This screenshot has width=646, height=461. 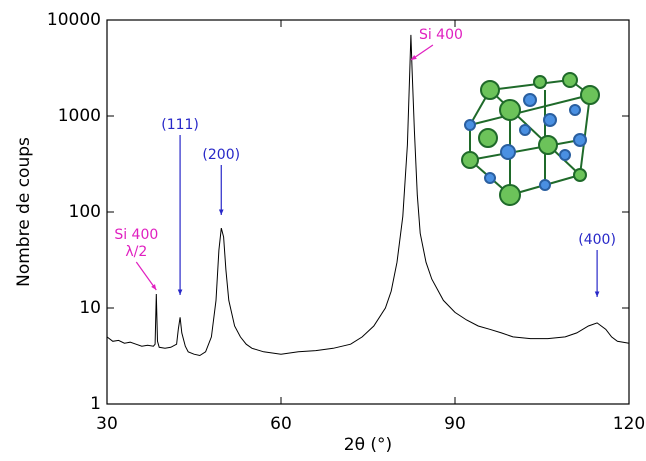 I want to click on annotation-label: (200), so click(x=221, y=155).